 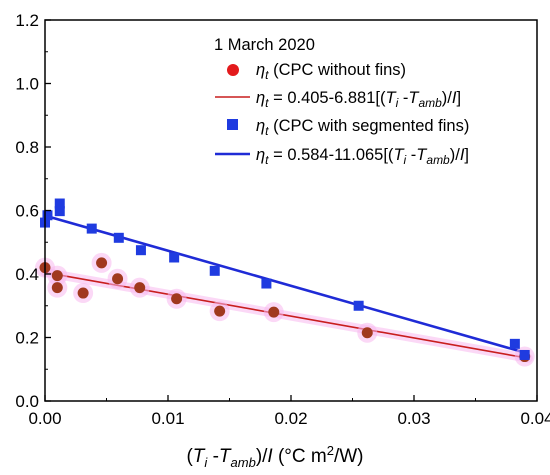 What do you see at coordinates (27, 401) in the screenshot?
I see `y-tick-label: 0.0` at bounding box center [27, 401].